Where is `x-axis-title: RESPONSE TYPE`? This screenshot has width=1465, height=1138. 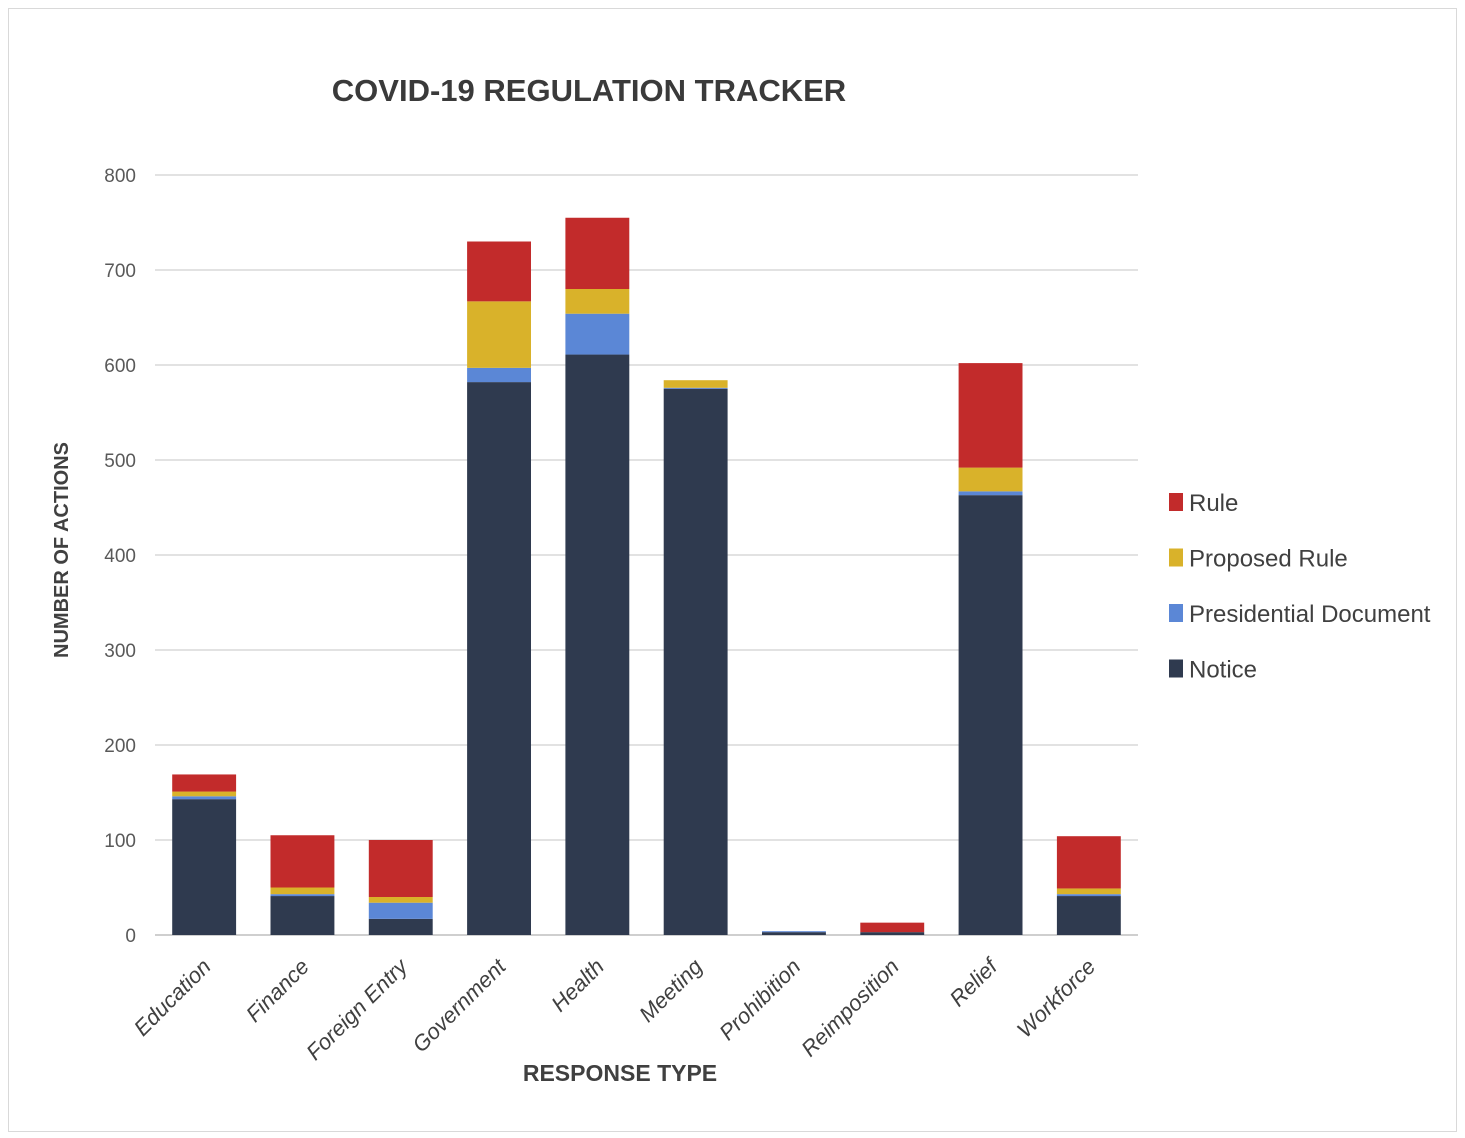 x-axis-title: RESPONSE TYPE is located at coordinates (620, 1073).